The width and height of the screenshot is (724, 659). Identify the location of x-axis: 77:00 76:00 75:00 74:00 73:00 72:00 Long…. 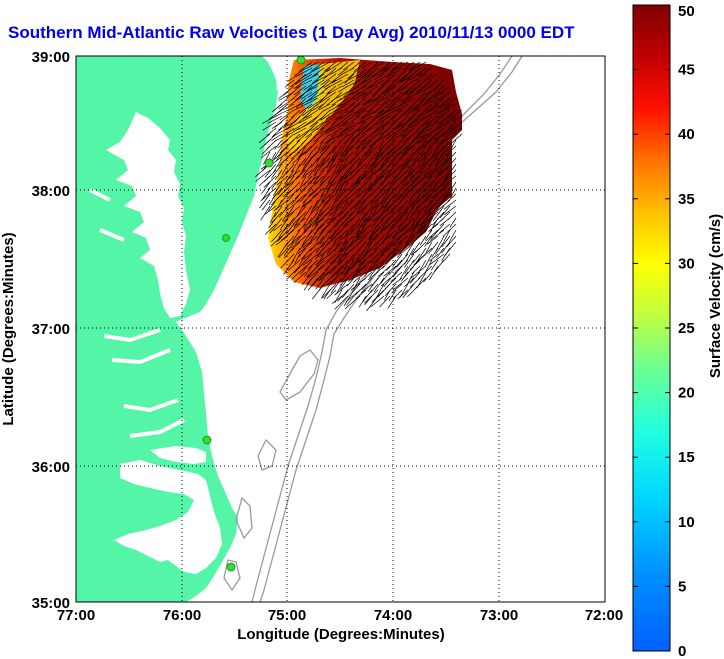
(340, 625).